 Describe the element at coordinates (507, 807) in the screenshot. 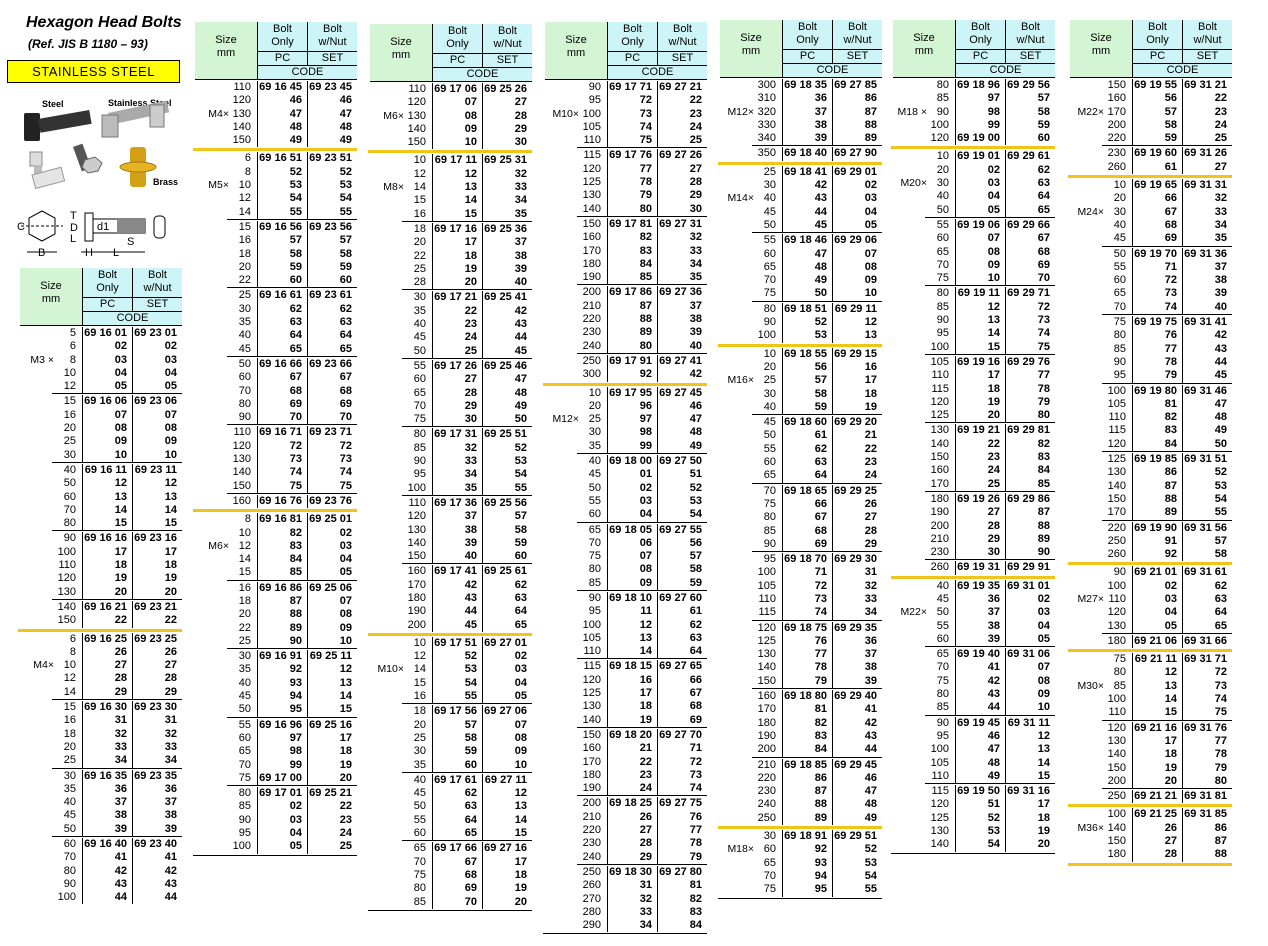

I see `bolt-with-nut-code: 13` at that location.